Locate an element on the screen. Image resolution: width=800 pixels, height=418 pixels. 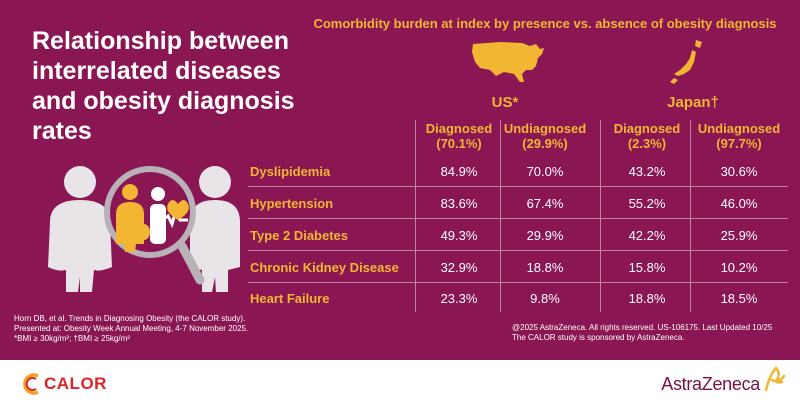
country-label-us: US* is located at coordinates (505, 102).